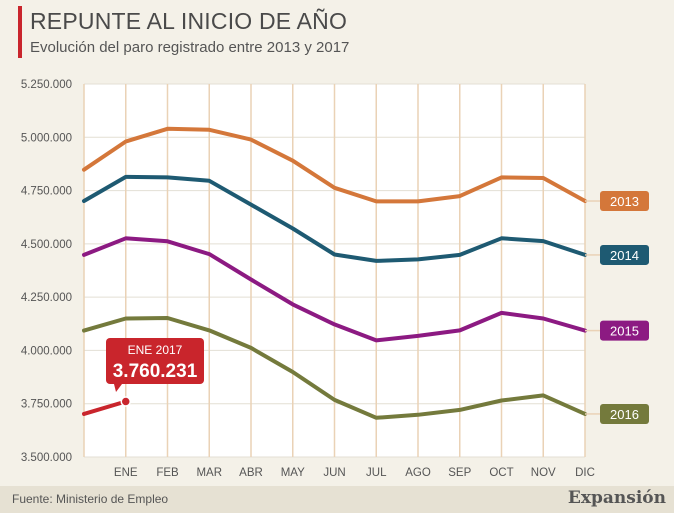 This screenshot has width=674, height=513. Describe the element at coordinates (155, 350) in the screenshot. I see `annotation-label: ENE 2017` at that location.